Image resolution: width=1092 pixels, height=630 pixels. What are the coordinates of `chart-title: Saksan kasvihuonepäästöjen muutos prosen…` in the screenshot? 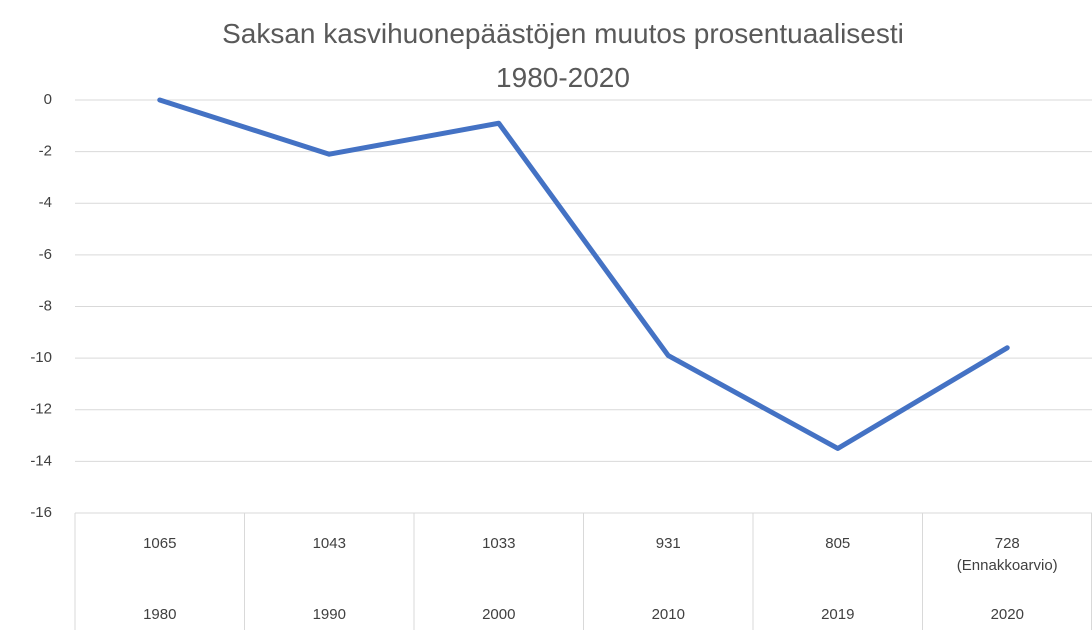 It's located at (563, 55).